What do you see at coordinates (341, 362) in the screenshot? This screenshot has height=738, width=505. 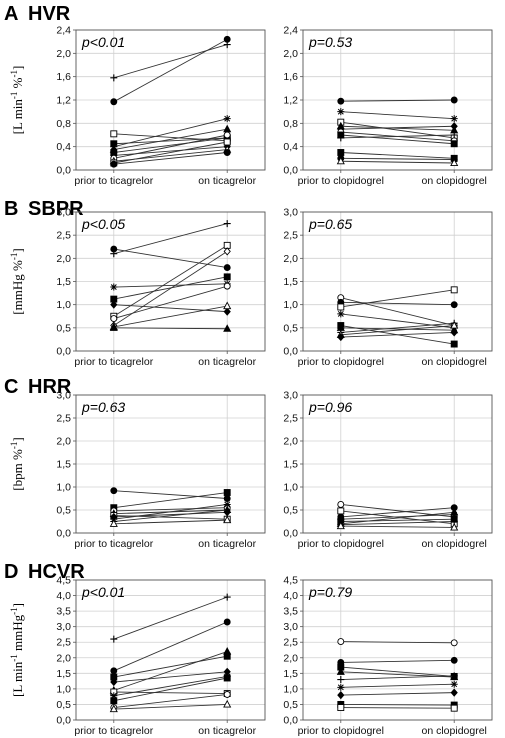 I see `x-tick-label: prior to clopidogrel` at bounding box center [341, 362].